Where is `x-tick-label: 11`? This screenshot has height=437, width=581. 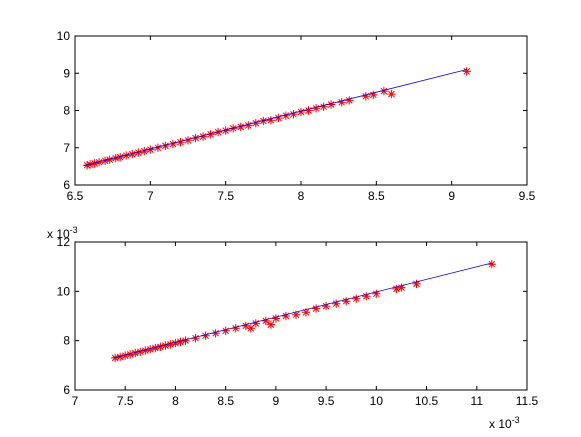 x-tick-label: 11 is located at coordinates (477, 401).